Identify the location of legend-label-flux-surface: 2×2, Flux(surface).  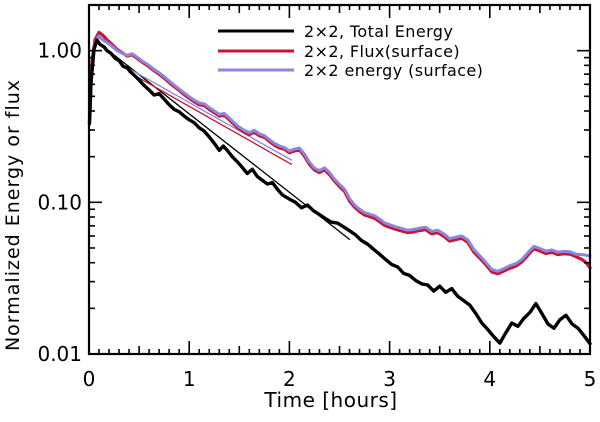
(382, 51).